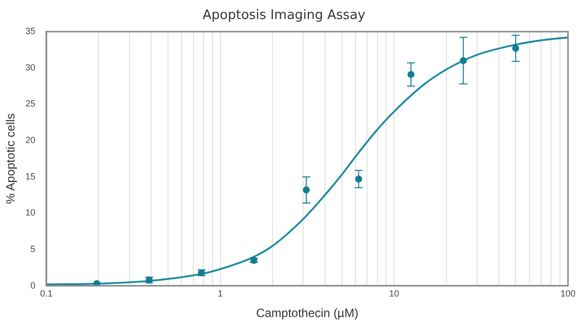 This screenshot has width=580, height=325. What do you see at coordinates (46, 293) in the screenshot?
I see `x-tick-label: 0.1` at bounding box center [46, 293].